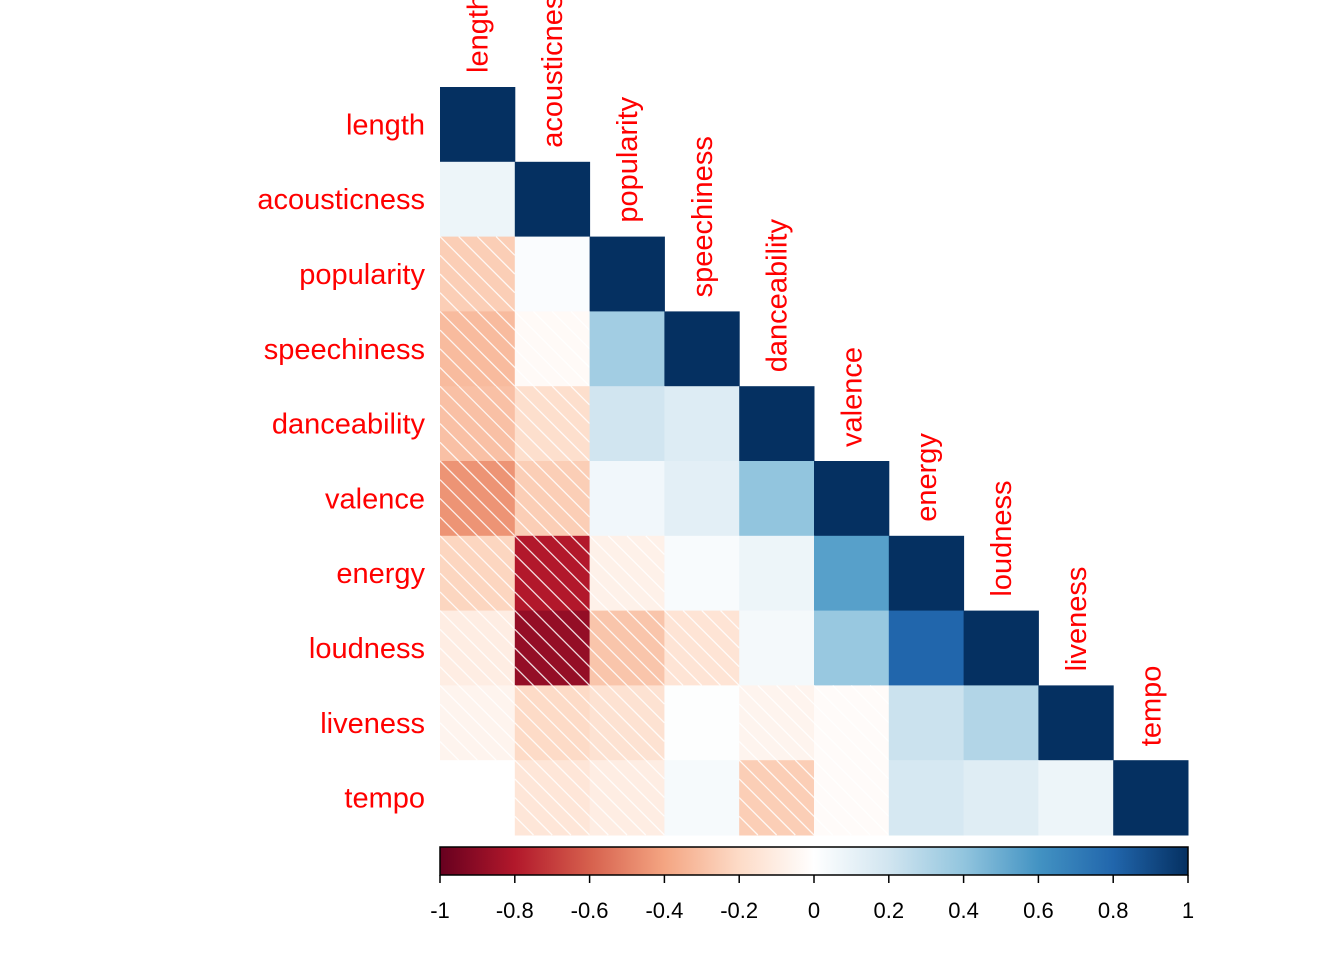  I want to click on heatmap-cell-liveness-speechiness, so click(702, 723).